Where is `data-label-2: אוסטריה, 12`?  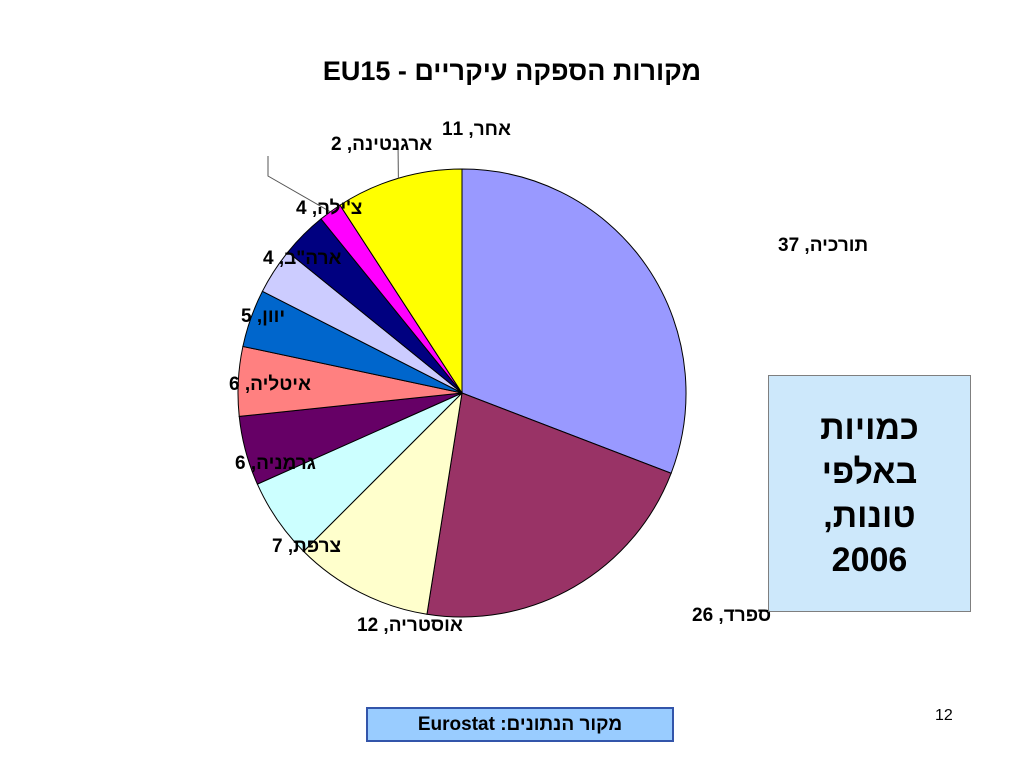
data-label-2: אוסטריה, 12 is located at coordinates (410, 625).